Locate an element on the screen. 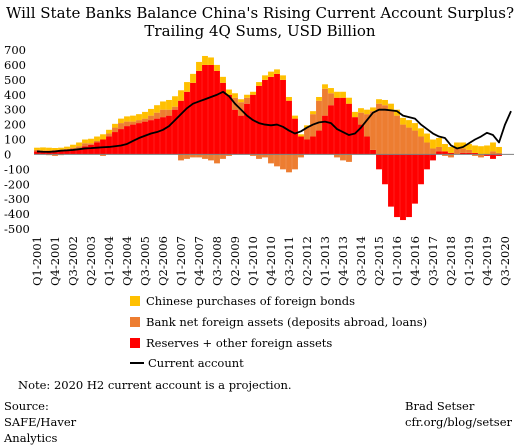  x-tick-label: Q1-2007 is located at coordinates (181, 261).